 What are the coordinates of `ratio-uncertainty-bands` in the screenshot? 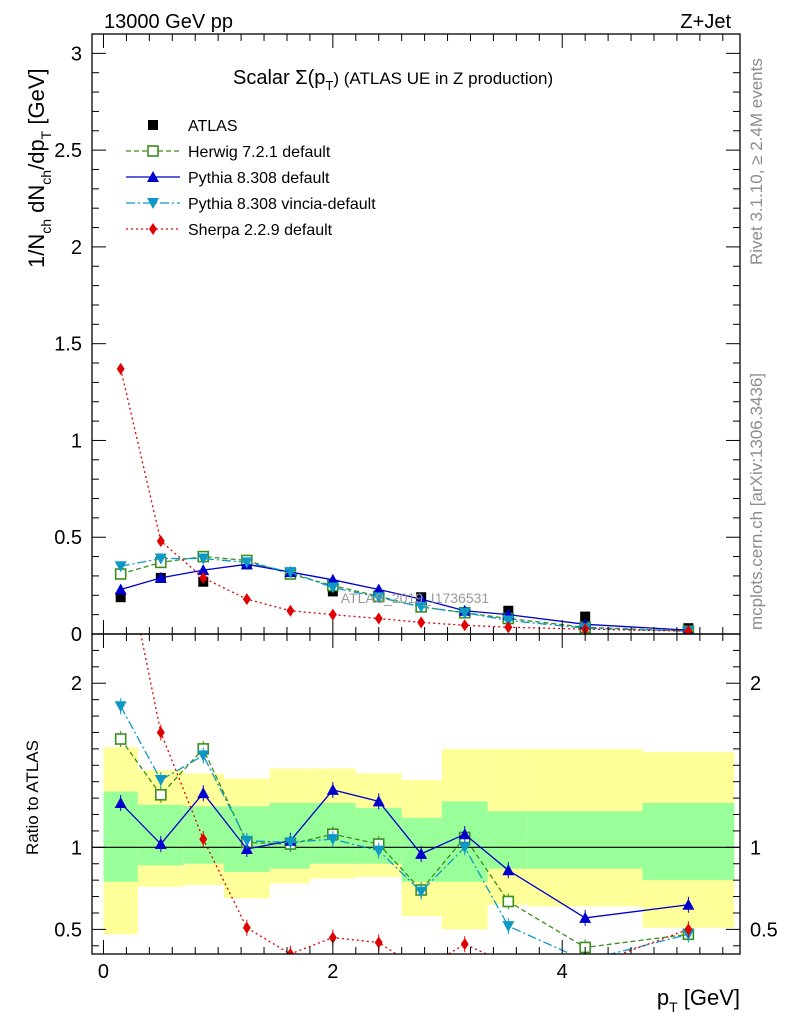 It's located at (419, 841).